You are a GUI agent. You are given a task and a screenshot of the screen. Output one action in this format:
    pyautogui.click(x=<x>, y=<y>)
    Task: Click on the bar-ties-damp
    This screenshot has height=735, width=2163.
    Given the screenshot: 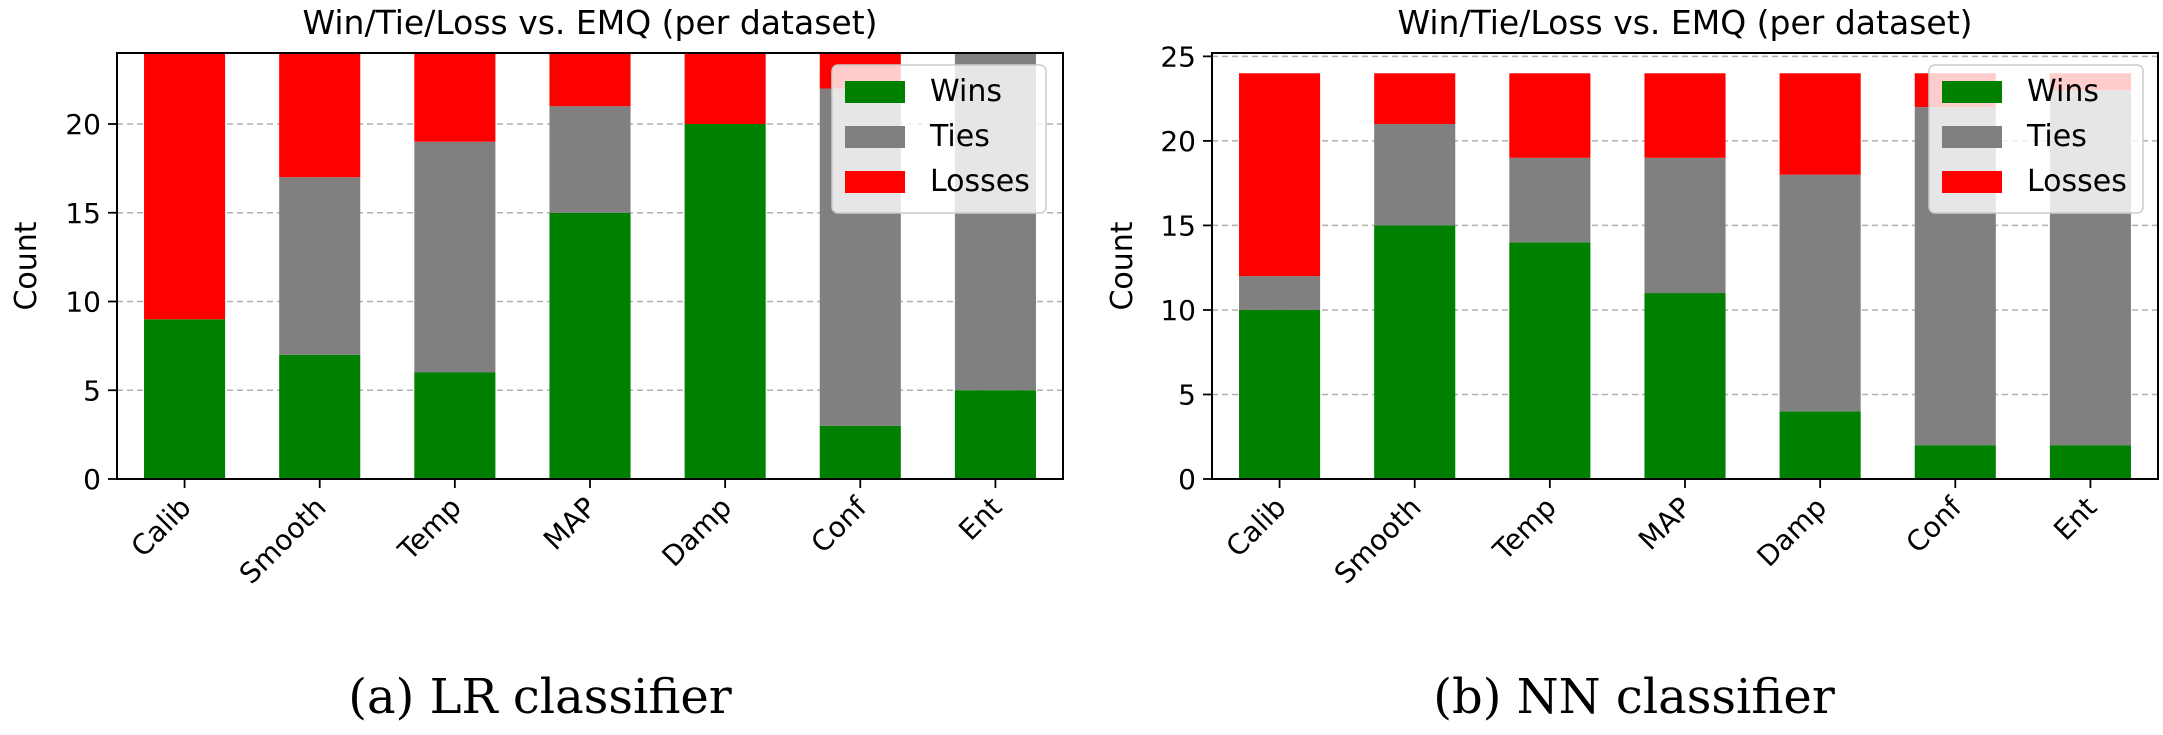 What is the action you would take?
    pyautogui.click(x=1820, y=293)
    